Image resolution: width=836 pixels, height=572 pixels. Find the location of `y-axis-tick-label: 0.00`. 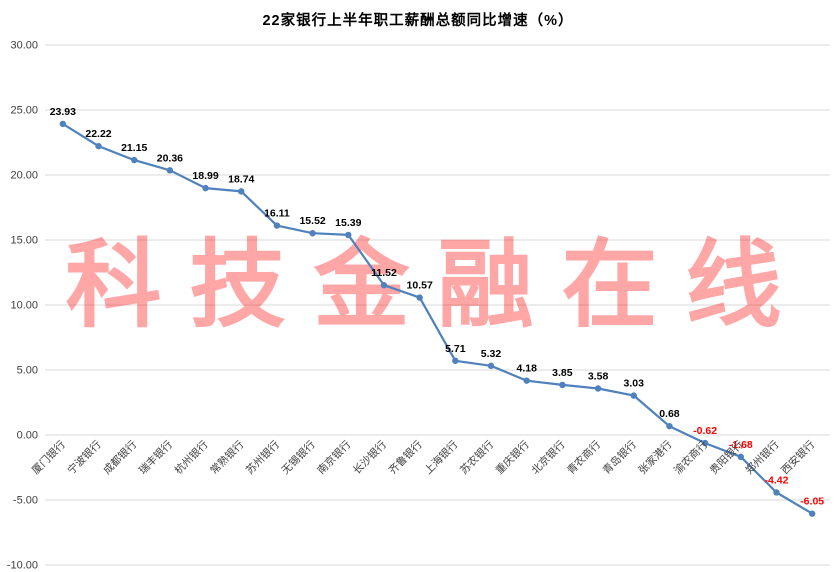

y-axis-tick-label: 0.00 is located at coordinates (27, 436).